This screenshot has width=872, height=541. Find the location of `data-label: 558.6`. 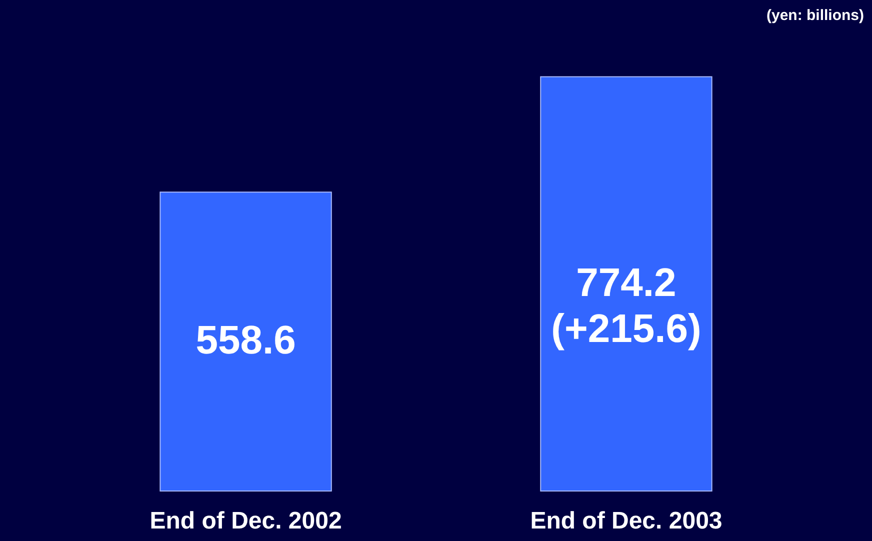

data-label: 558.6 is located at coordinates (246, 340).